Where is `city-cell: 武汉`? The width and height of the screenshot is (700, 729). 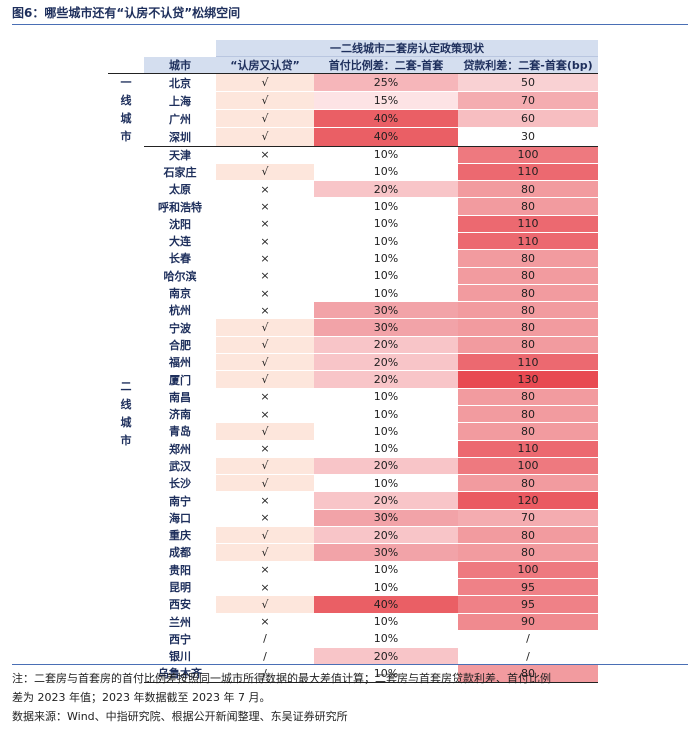 city-cell: 武汉 is located at coordinates (180, 466).